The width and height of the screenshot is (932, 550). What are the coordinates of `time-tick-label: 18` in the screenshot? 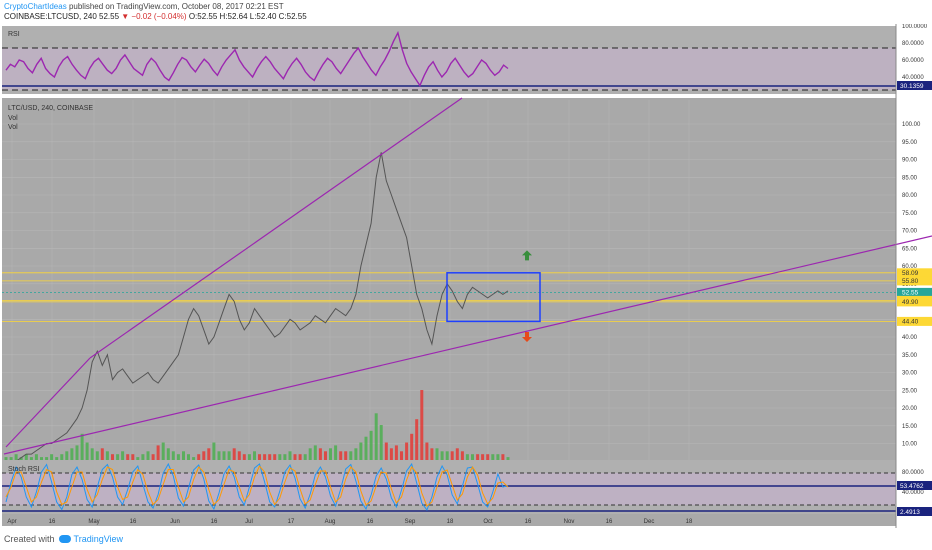 It's located at (689, 522).